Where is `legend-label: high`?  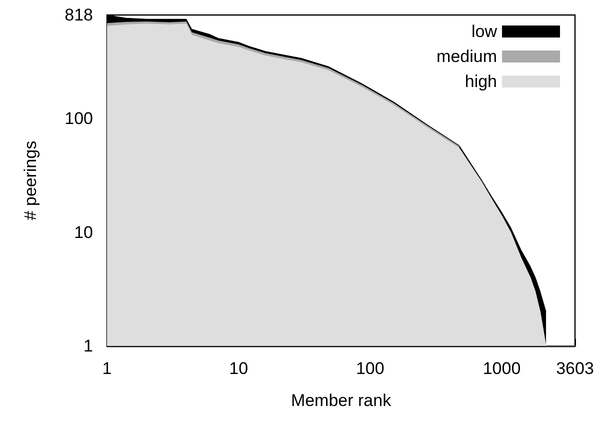
legend-label: high is located at coordinates (480, 81).